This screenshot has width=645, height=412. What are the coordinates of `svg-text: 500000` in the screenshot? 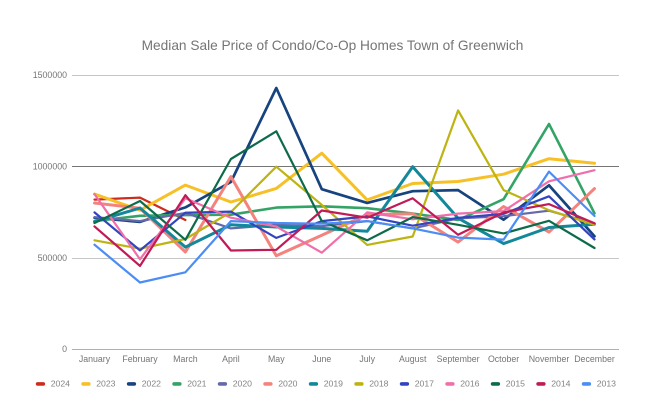 It's located at (52, 258).